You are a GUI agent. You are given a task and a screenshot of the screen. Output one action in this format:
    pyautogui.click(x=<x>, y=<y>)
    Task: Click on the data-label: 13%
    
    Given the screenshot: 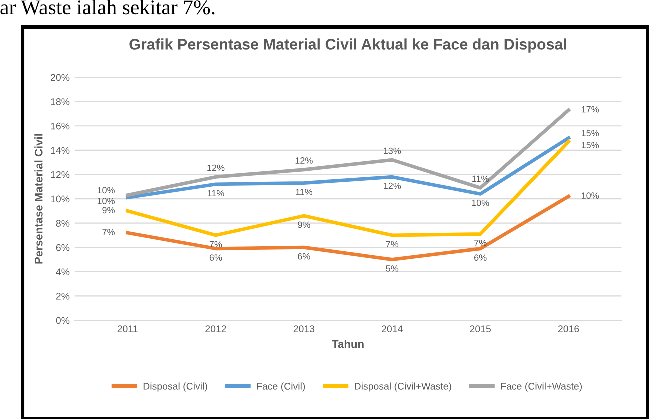 What is the action you would take?
    pyautogui.click(x=393, y=151)
    